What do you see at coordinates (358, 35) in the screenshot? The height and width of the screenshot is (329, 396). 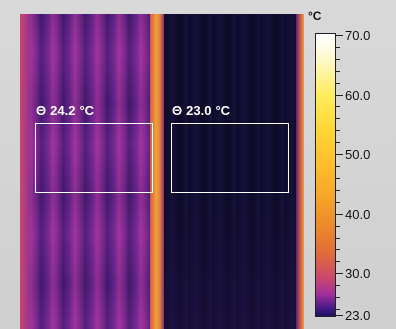 I see `scale-label: 70.0` at bounding box center [358, 35].